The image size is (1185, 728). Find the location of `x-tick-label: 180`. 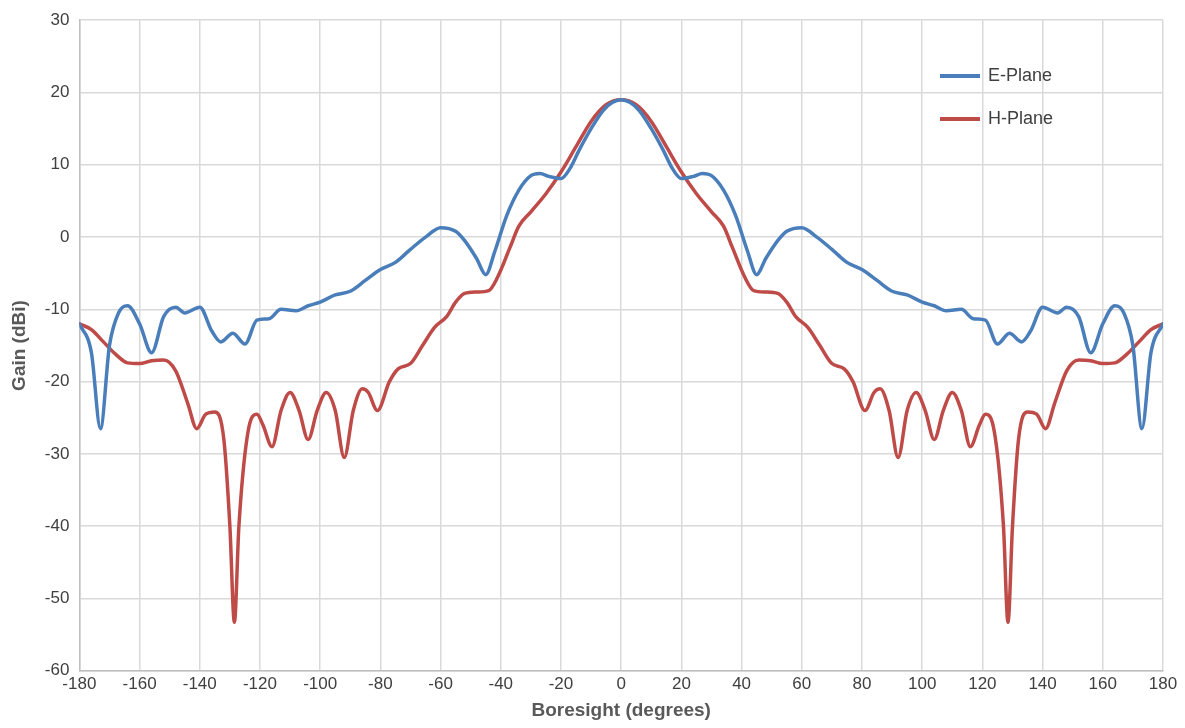

x-tick-label: 180 is located at coordinates (1163, 683).